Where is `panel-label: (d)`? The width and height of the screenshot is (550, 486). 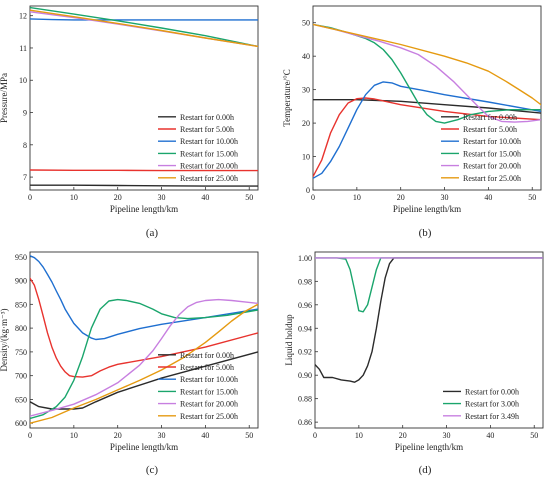 panel-label: (d) is located at coordinates (425, 470).